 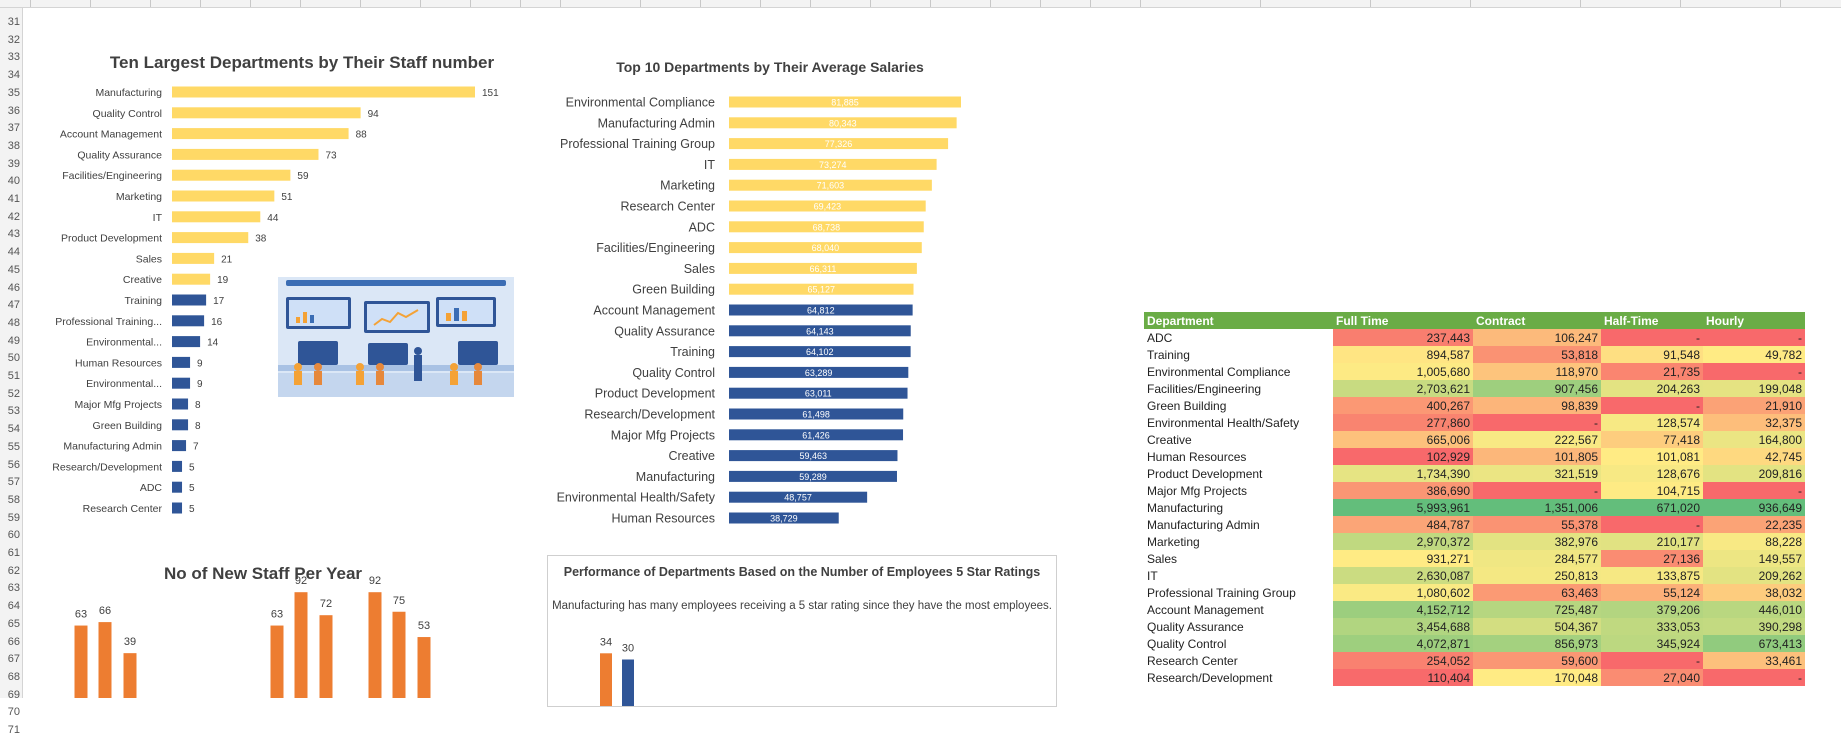 What do you see at coordinates (273, 218) in the screenshot?
I see `staff-value-label: 44` at bounding box center [273, 218].